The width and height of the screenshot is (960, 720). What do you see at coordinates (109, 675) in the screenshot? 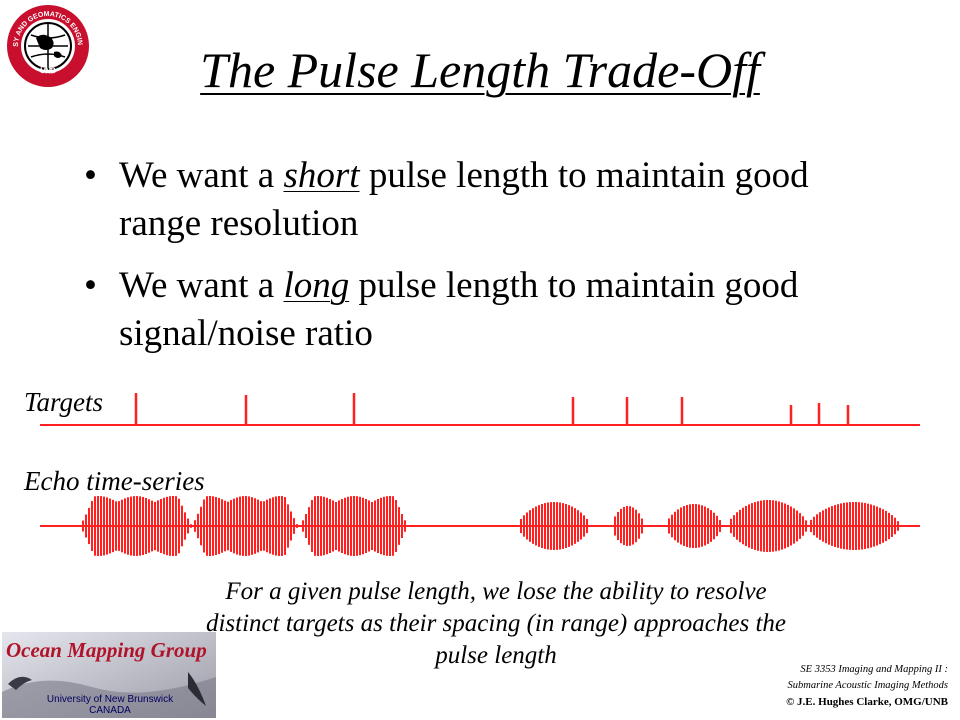
I see `omg-logo` at bounding box center [109, 675].